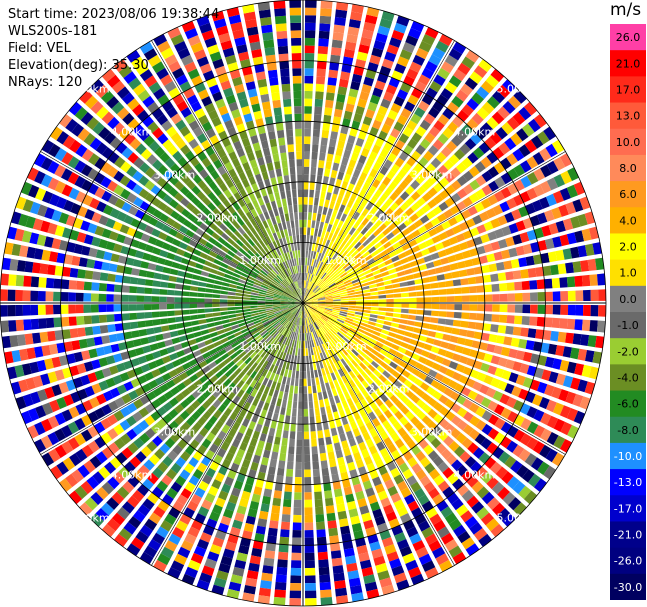 Image resolution: width=647 pixels, height=607 pixels. What do you see at coordinates (628, 587) in the screenshot?
I see `colorbar-tick-label: -30.0` at bounding box center [628, 587].